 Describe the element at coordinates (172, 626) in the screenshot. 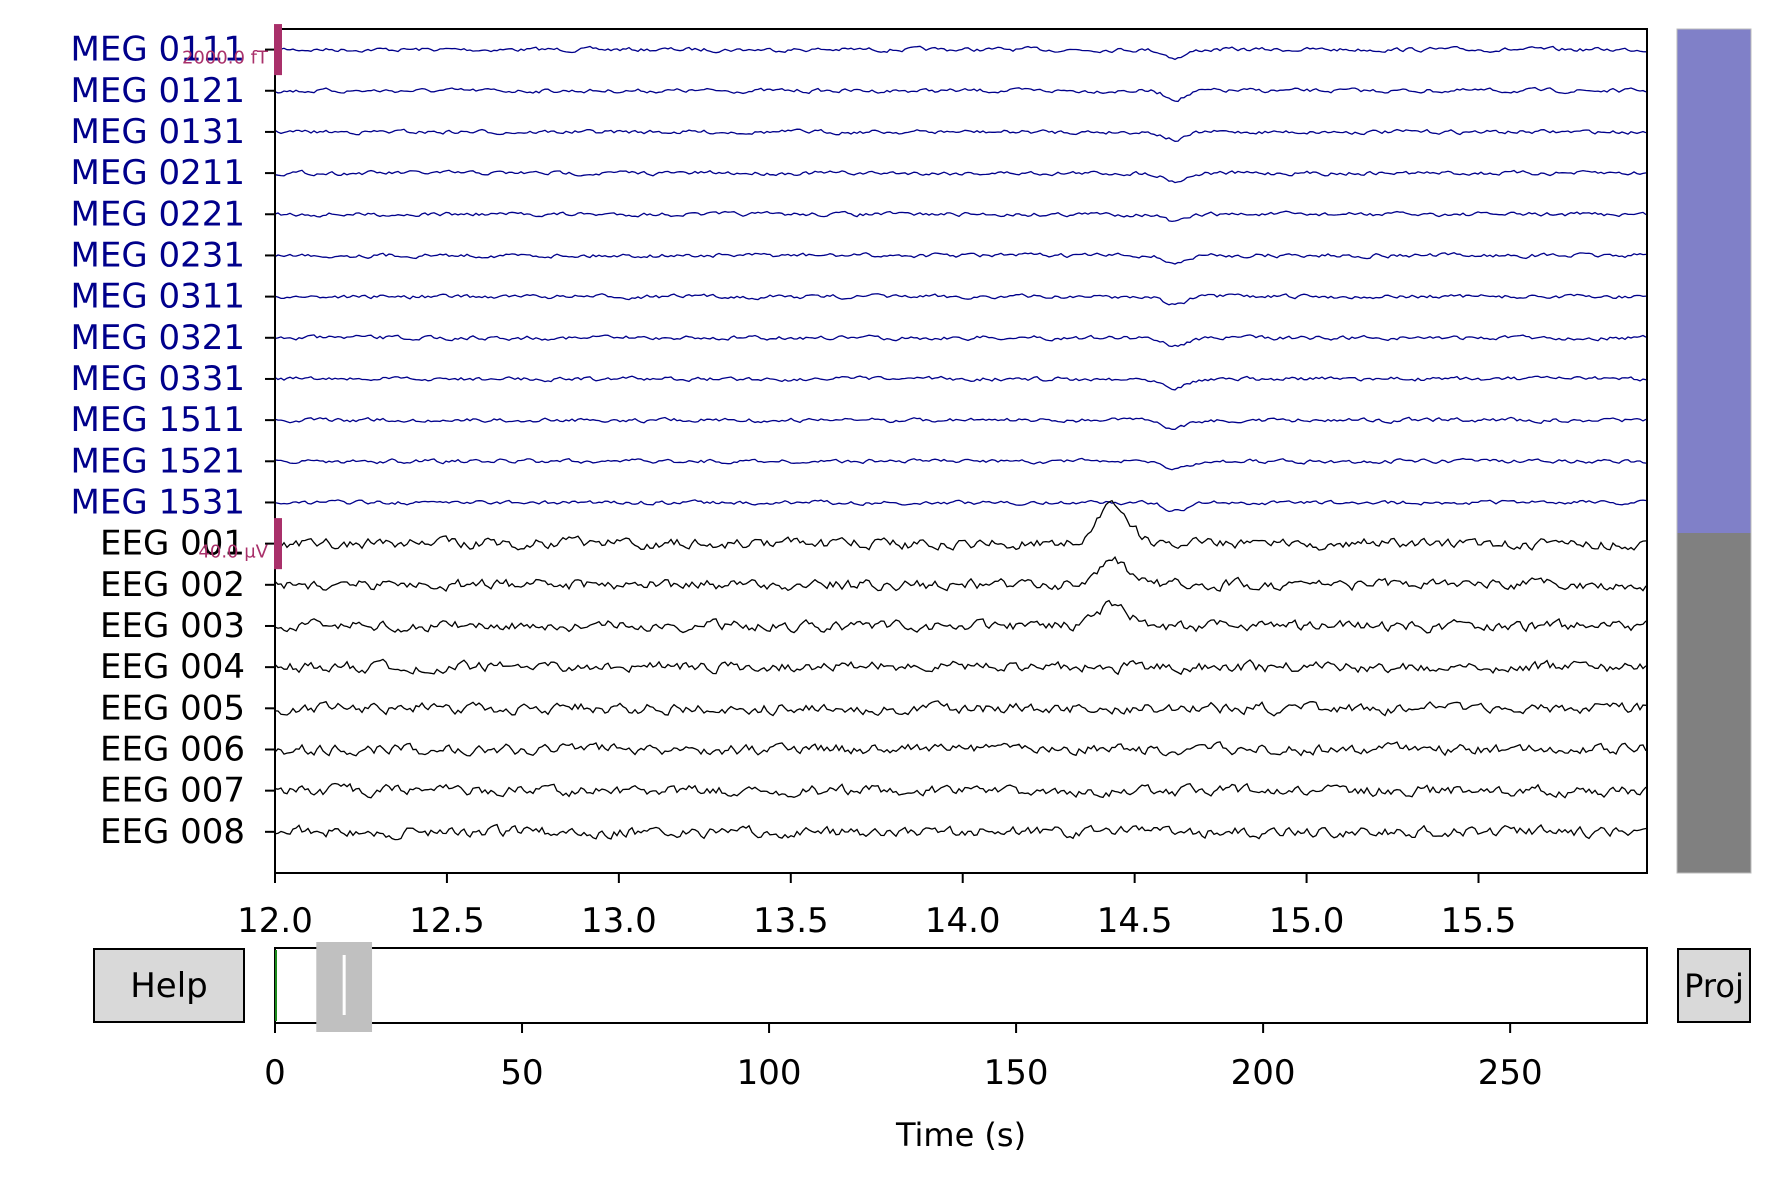

I see `channel-label: EEG 003` at that location.